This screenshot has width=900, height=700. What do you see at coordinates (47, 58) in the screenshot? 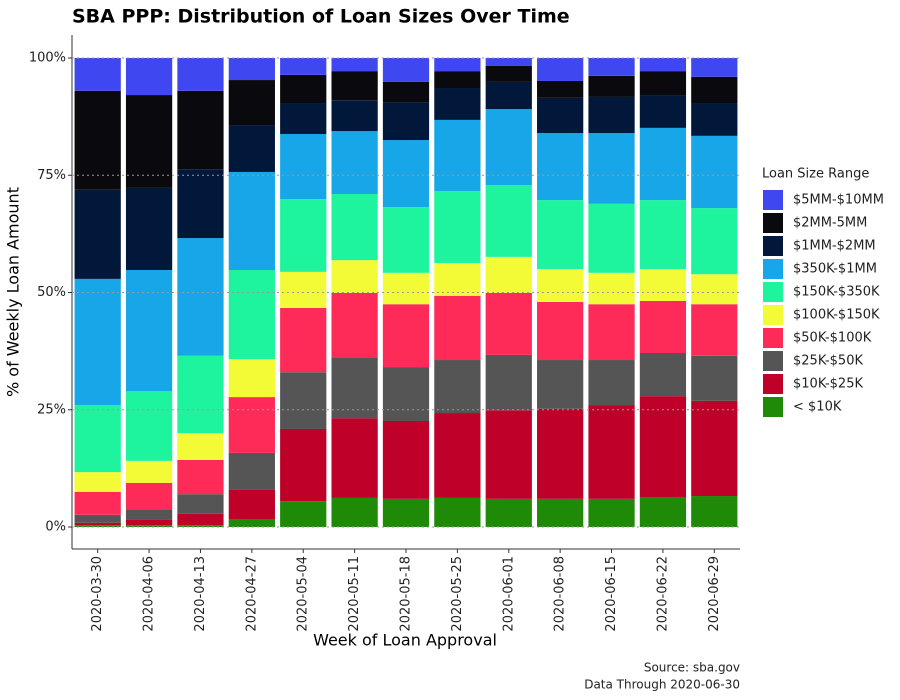
I see `y-tick-label: 100%` at bounding box center [47, 58].